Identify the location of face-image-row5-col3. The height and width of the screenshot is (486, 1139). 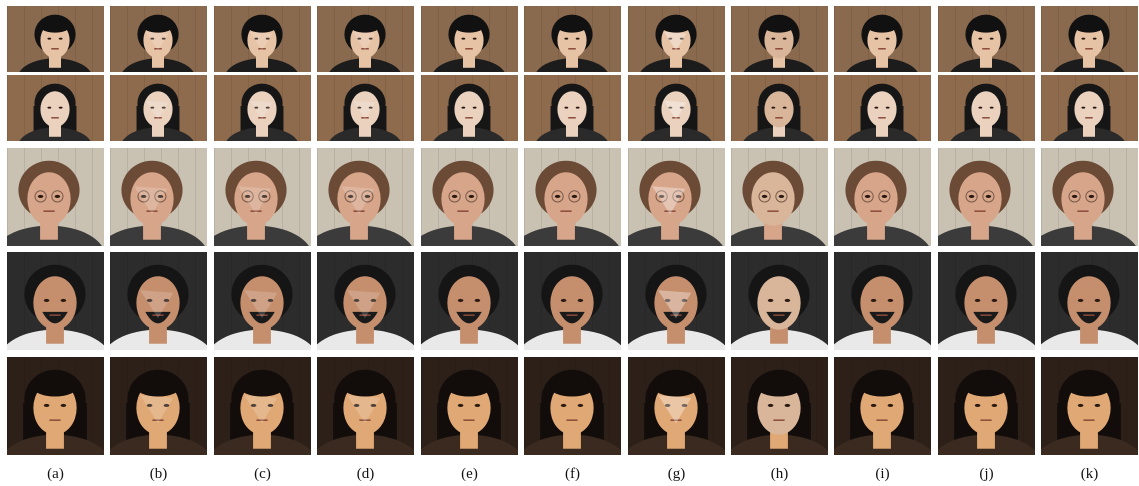
(262, 406).